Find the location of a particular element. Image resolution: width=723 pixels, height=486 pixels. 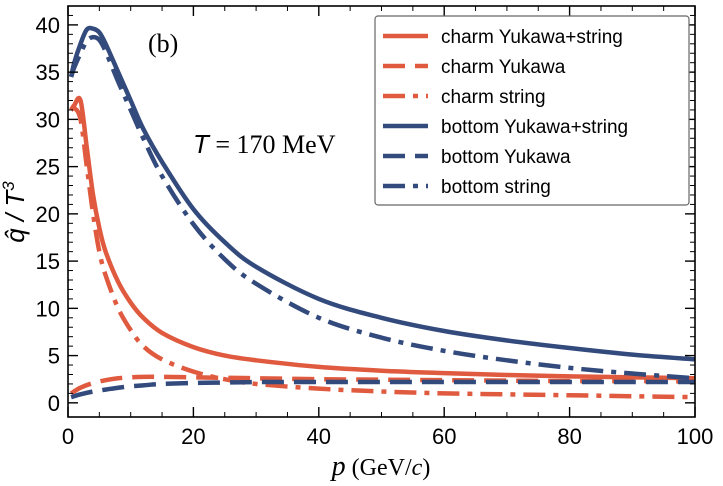

y-tick-label: 40 is located at coordinates (48, 25).